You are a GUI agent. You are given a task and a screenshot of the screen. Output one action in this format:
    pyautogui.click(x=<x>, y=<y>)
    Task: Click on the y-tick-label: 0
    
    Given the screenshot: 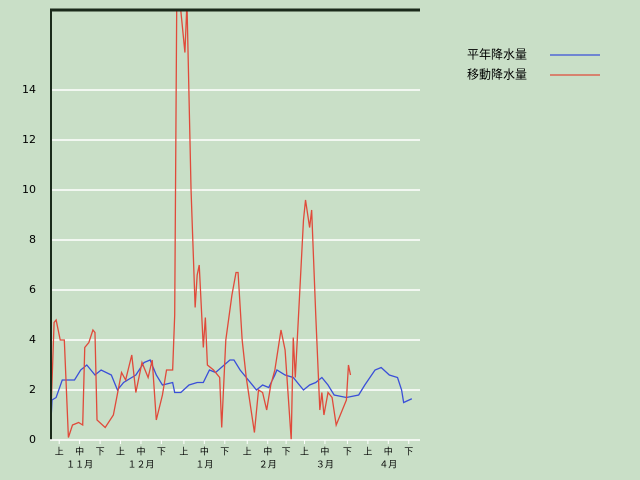 What is the action you would take?
    pyautogui.click(x=32, y=439)
    